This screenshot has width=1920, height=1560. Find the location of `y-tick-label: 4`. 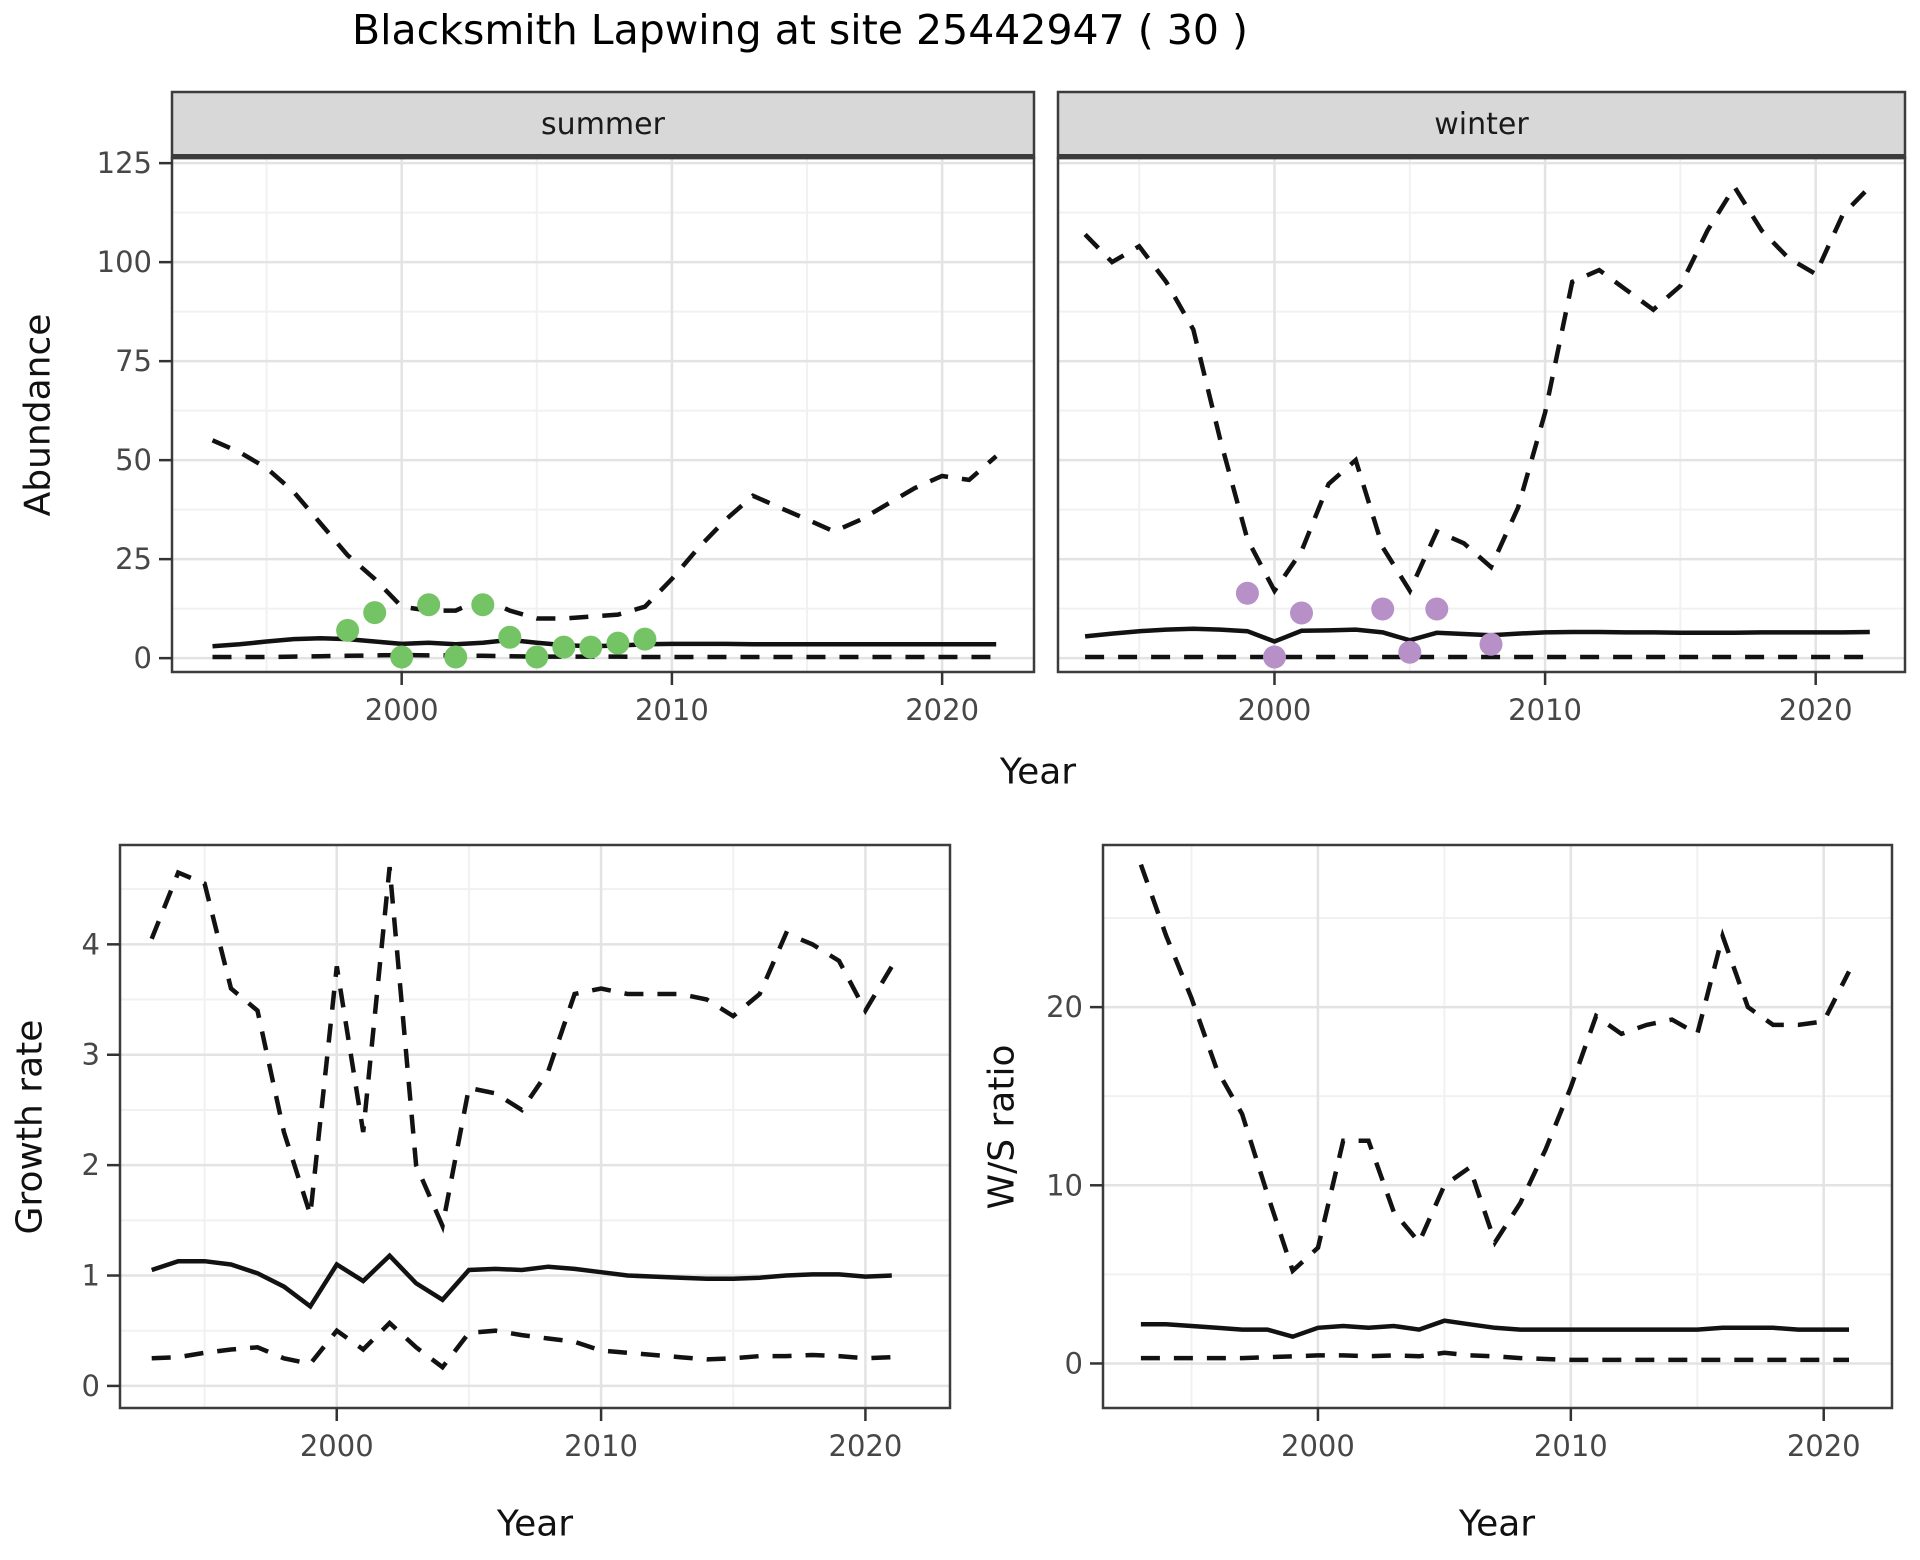

y-tick-label: 4 is located at coordinates (91, 944).